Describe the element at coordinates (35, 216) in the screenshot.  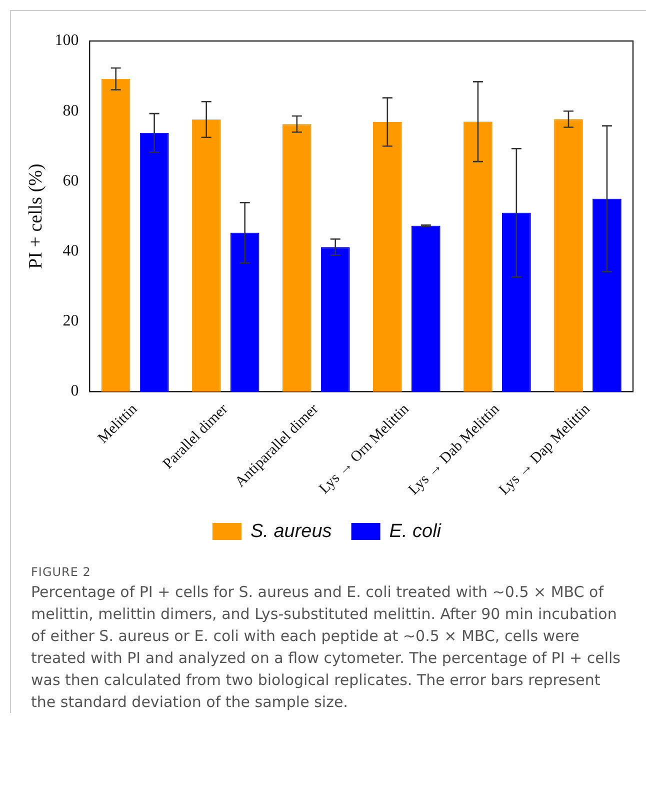
I see `y-axis-title: PI + cells (%)` at that location.